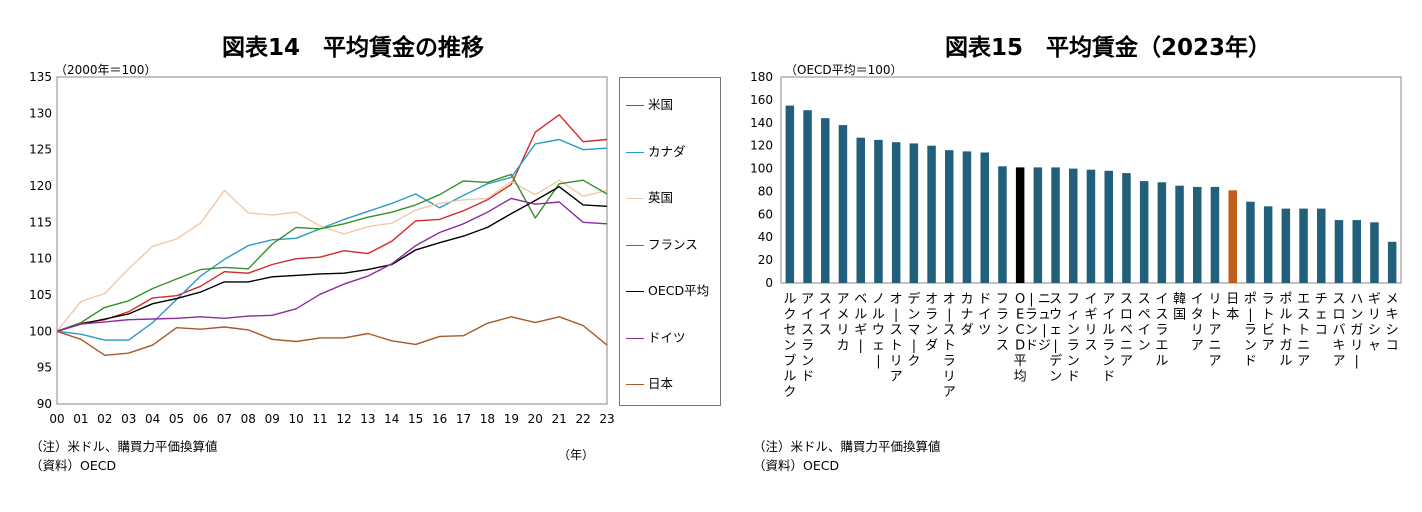 The width and height of the screenshot is (1422, 512). I want to click on bar-category-label-char: 均, so click(1020, 377).